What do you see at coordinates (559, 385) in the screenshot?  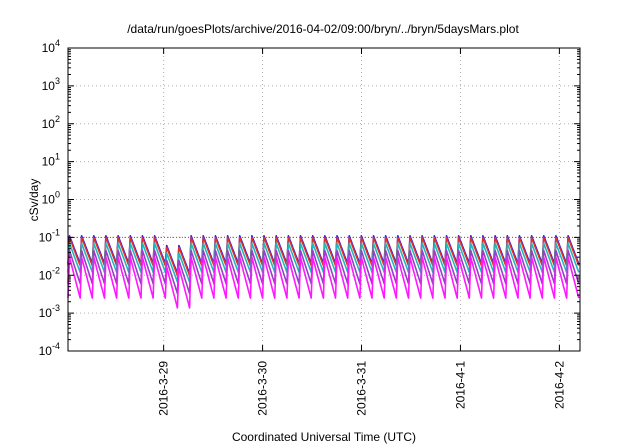 I see `x-tick-label: 2016-4-2` at bounding box center [559, 385].